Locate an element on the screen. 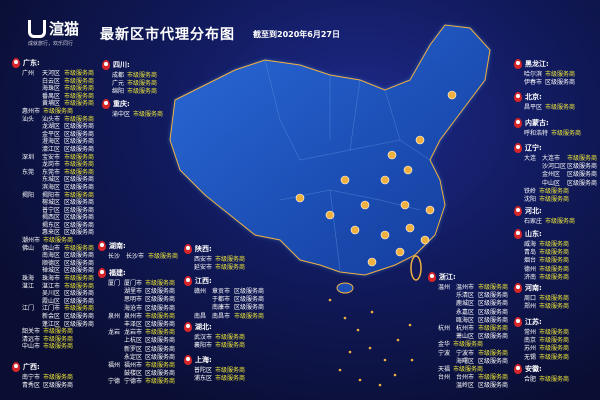 This screenshot has height=400, width=600. district-name: 揭东区 is located at coordinates (51, 225).